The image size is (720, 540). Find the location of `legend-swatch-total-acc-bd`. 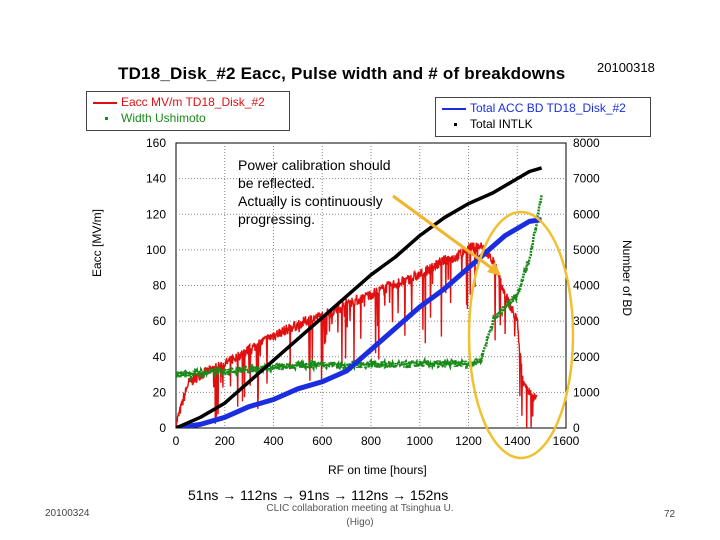

legend-swatch-total-acc-bd is located at coordinates (454, 109).